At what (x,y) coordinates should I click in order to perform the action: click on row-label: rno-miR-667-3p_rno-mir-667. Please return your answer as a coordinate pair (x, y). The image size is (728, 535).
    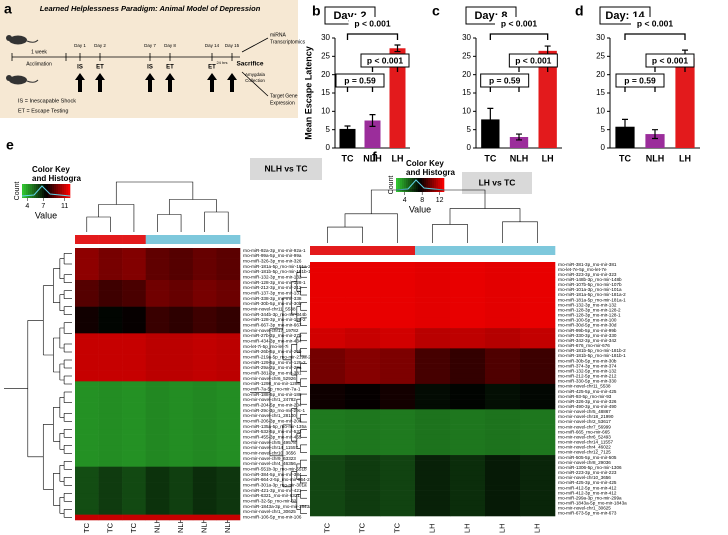
    Looking at the image, I should click on (272, 325).